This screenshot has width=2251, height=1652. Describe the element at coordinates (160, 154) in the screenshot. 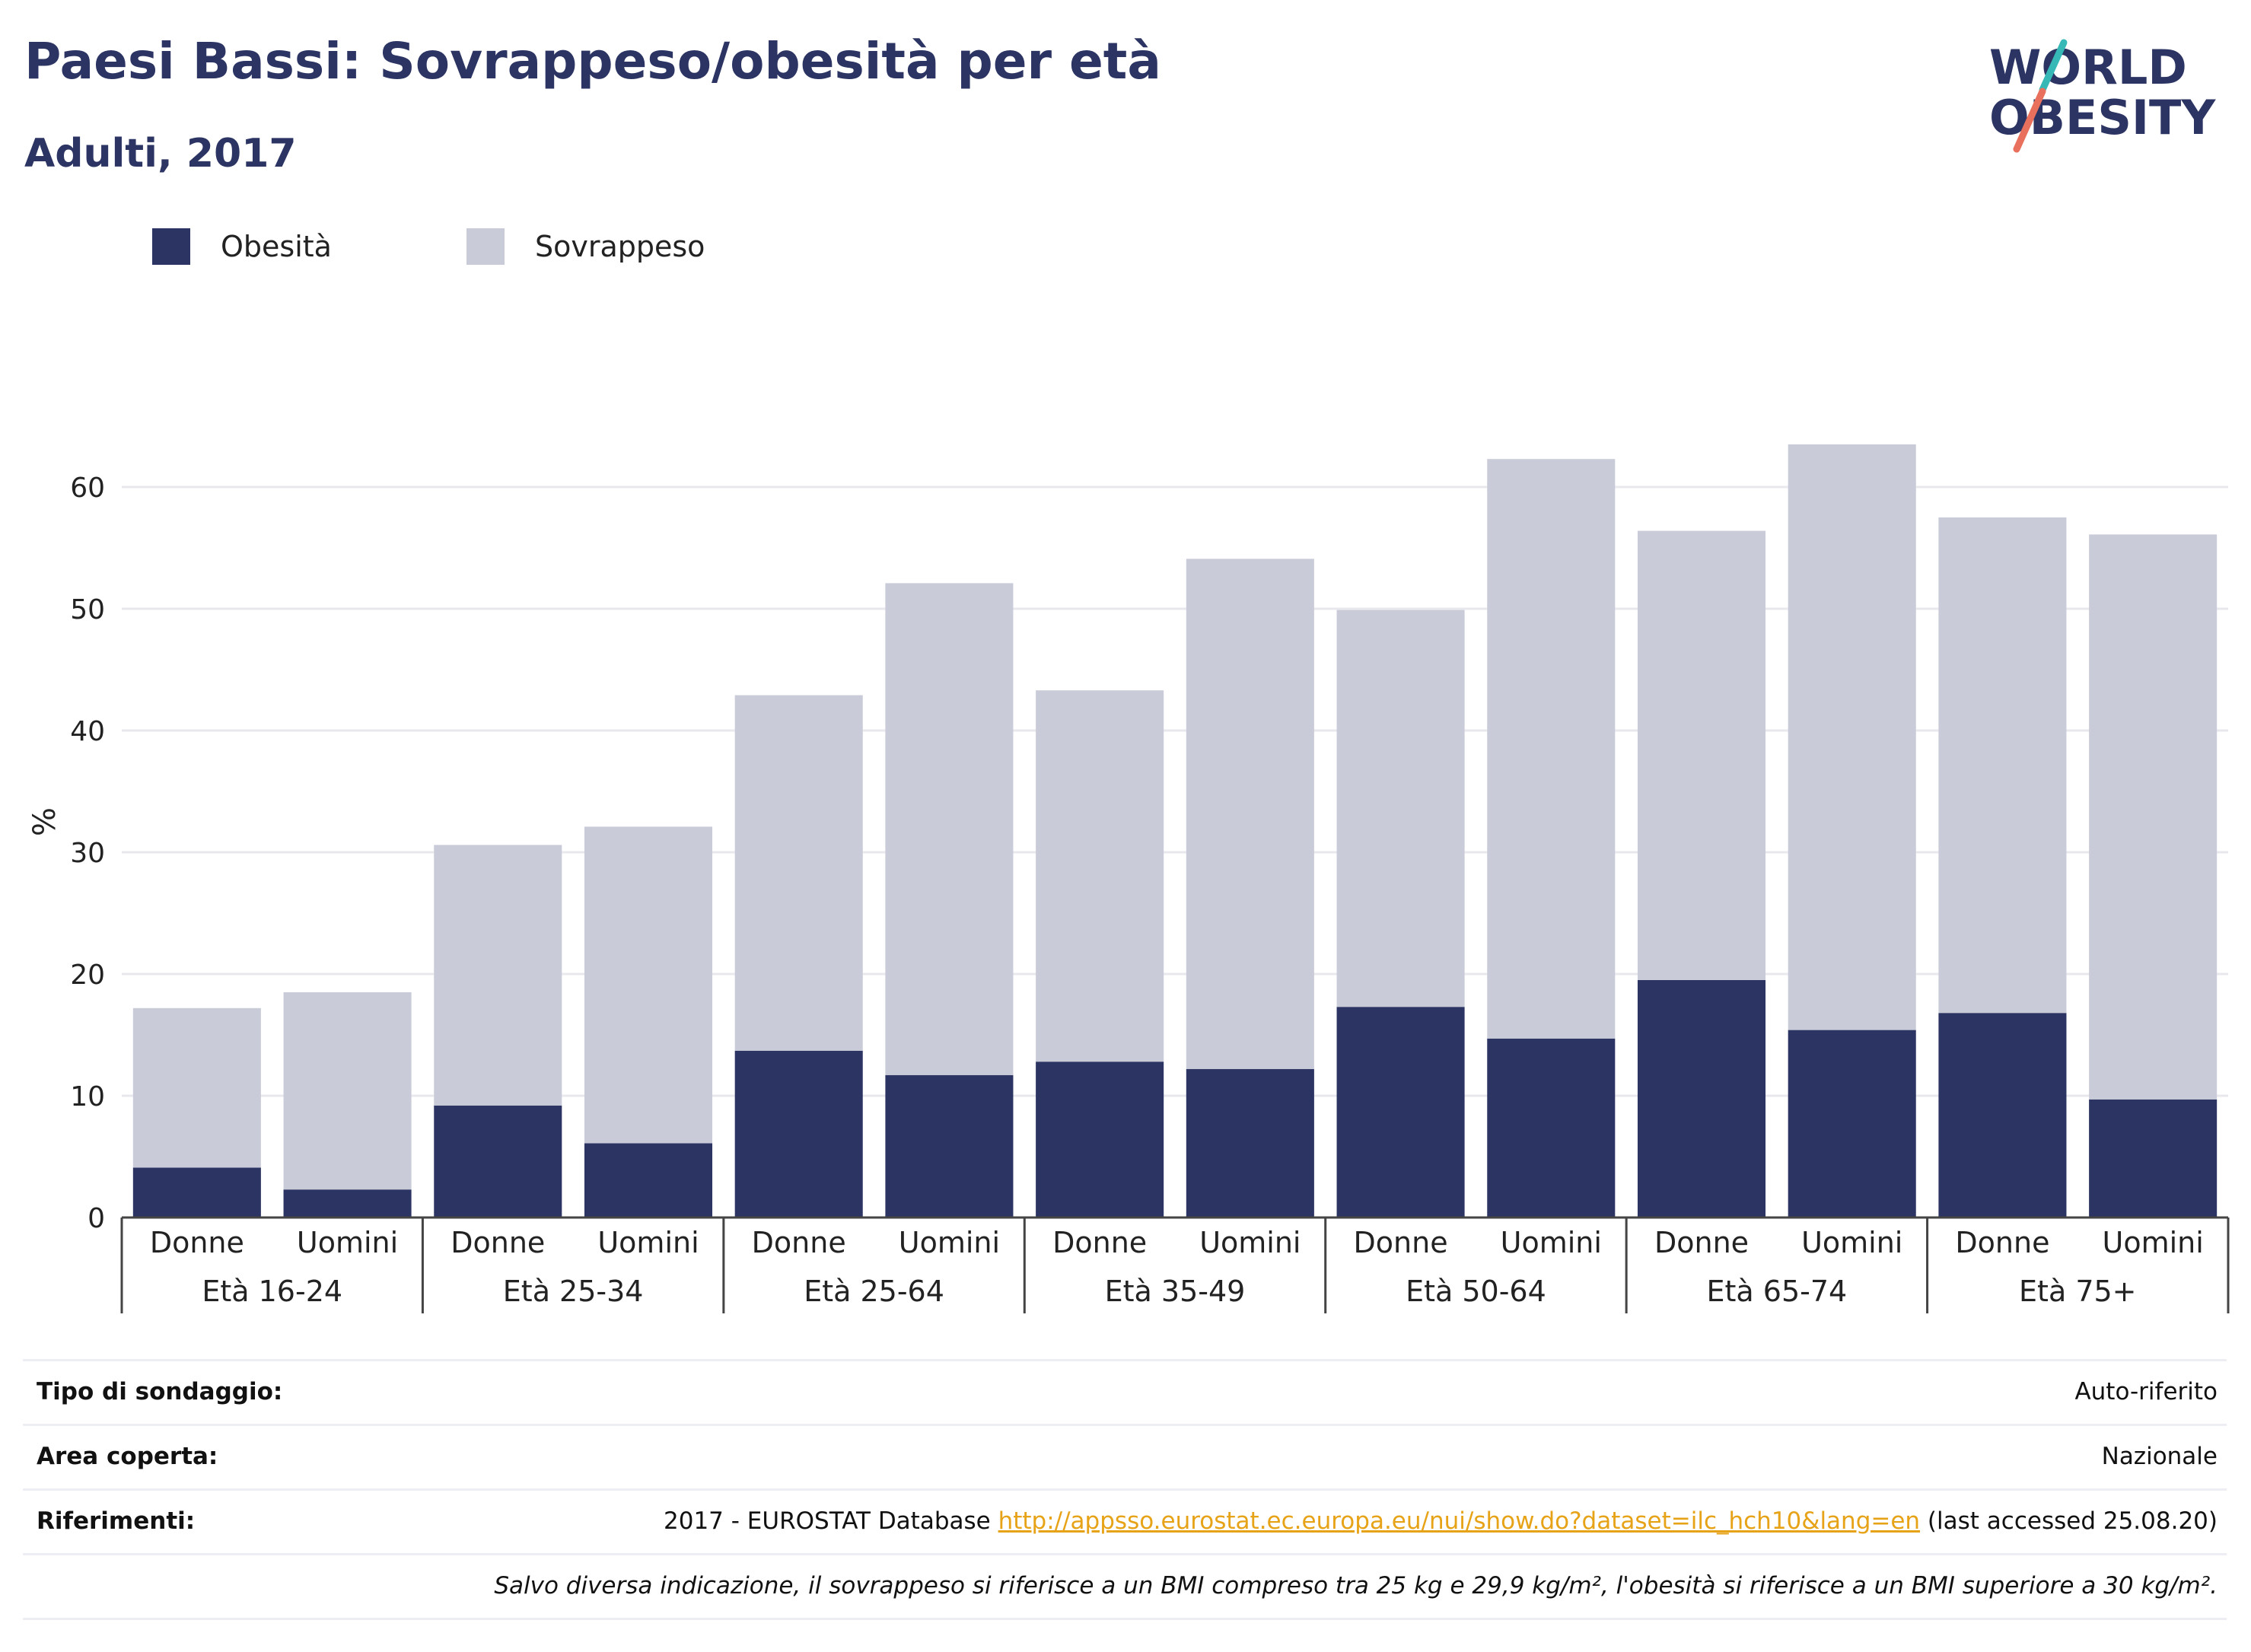

I see `page-subtitle: Adulti, 2017` at that location.